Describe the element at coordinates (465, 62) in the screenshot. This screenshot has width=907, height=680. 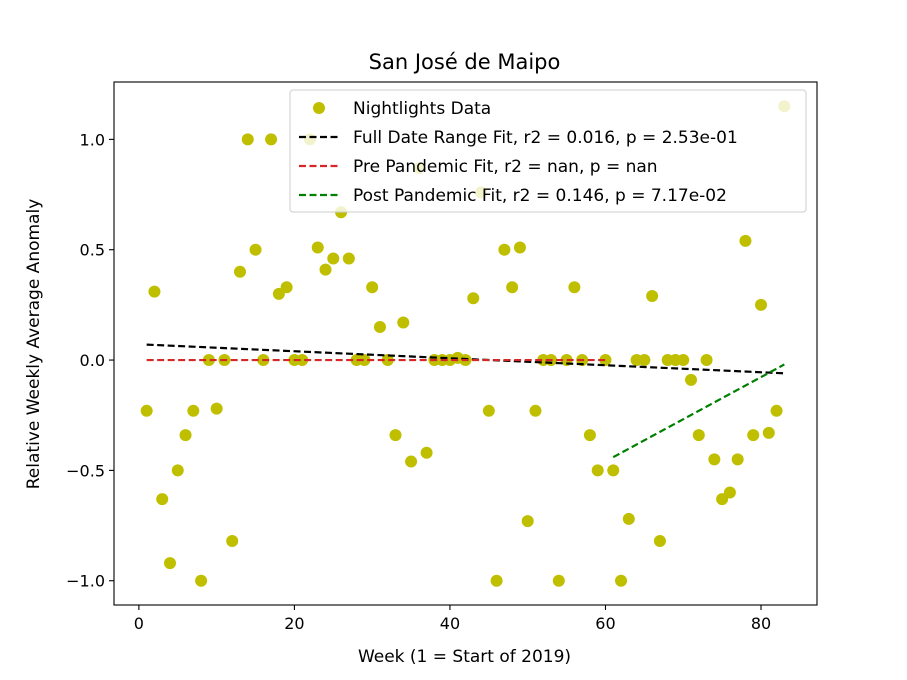
I see `chart-title: San José de Maipo` at that location.